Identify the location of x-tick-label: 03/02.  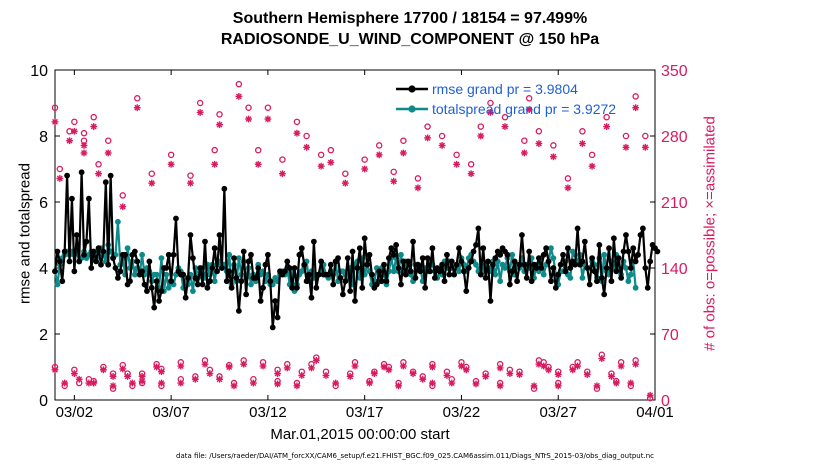
(75, 412).